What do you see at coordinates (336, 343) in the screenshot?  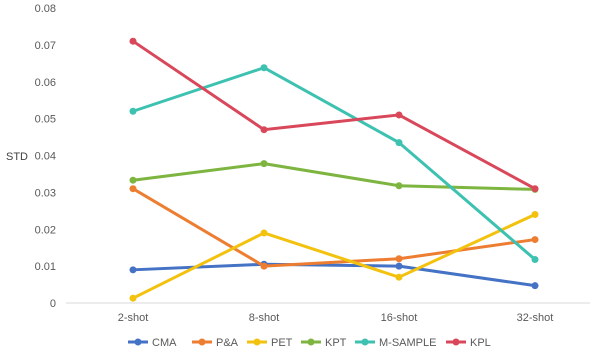 I see `legend-label: KPT` at bounding box center [336, 343].